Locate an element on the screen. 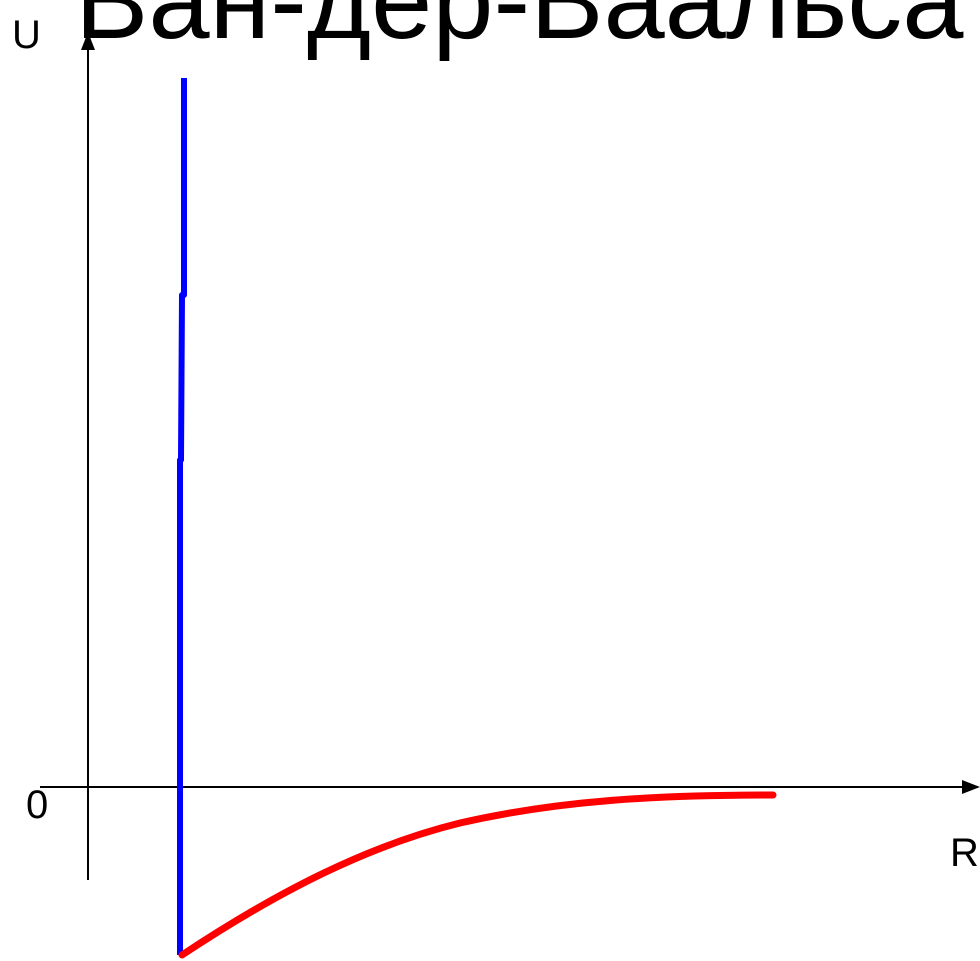 This screenshot has height=961, width=980. origin-label: 0 is located at coordinates (37, 805).